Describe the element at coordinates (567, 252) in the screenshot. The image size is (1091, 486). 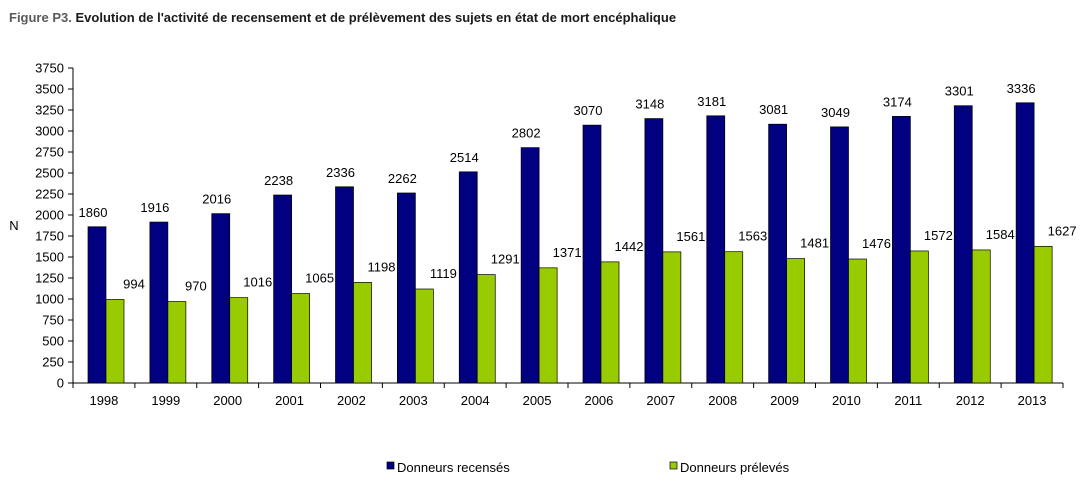
I see `data-label-preleves: 1371` at that location.